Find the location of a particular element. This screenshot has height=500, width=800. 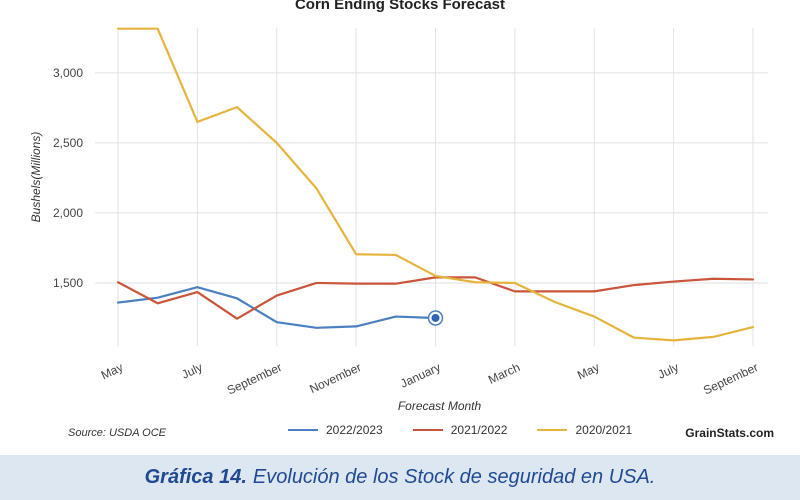

legend-item: 2021/2022 is located at coordinates (460, 430).